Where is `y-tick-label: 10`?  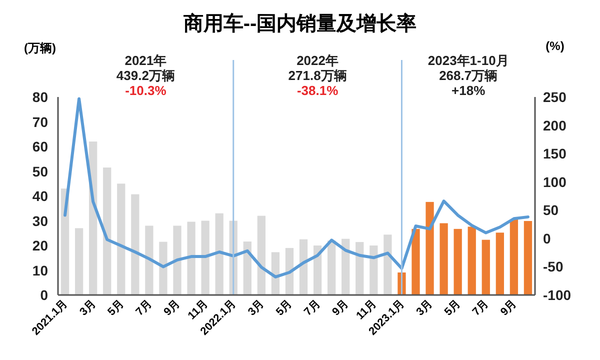
y-tick-label: 10 is located at coordinates (40, 270).